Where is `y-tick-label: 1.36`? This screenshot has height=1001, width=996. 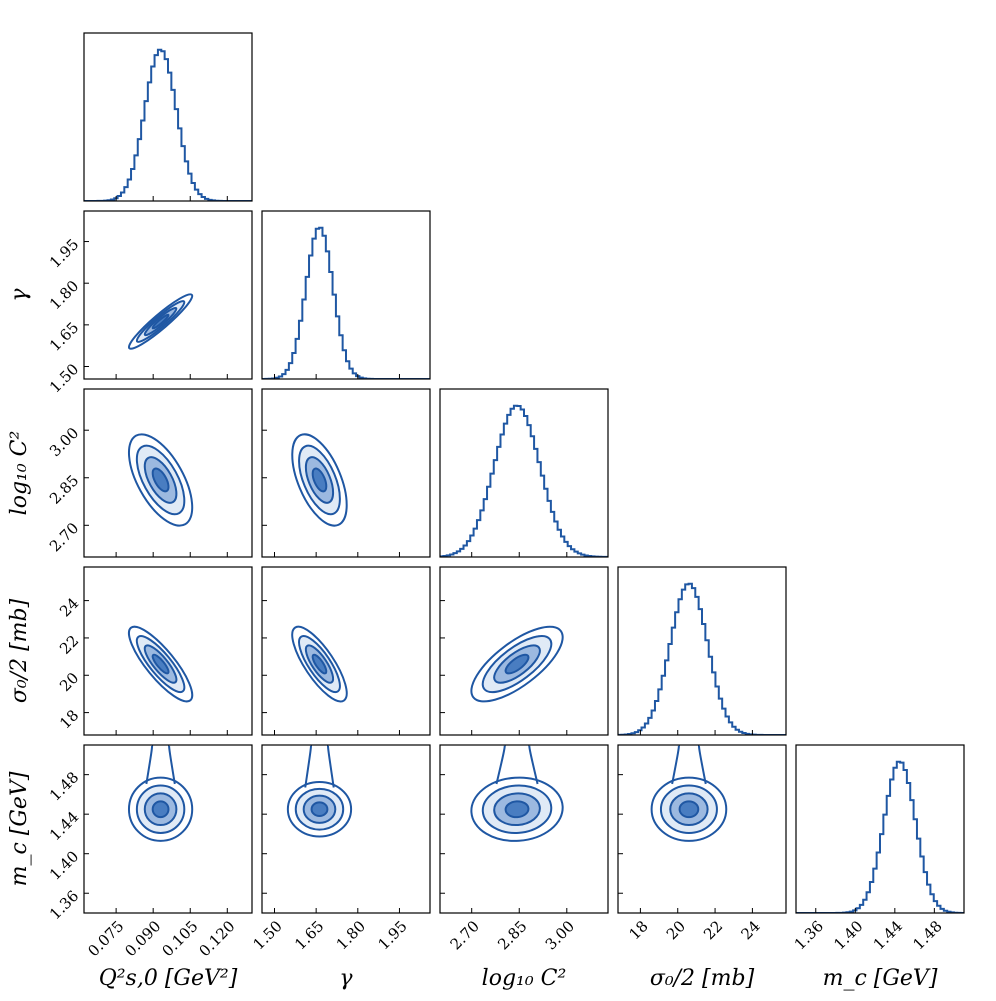
y-tick-label: 1.36 is located at coordinates (64, 905).